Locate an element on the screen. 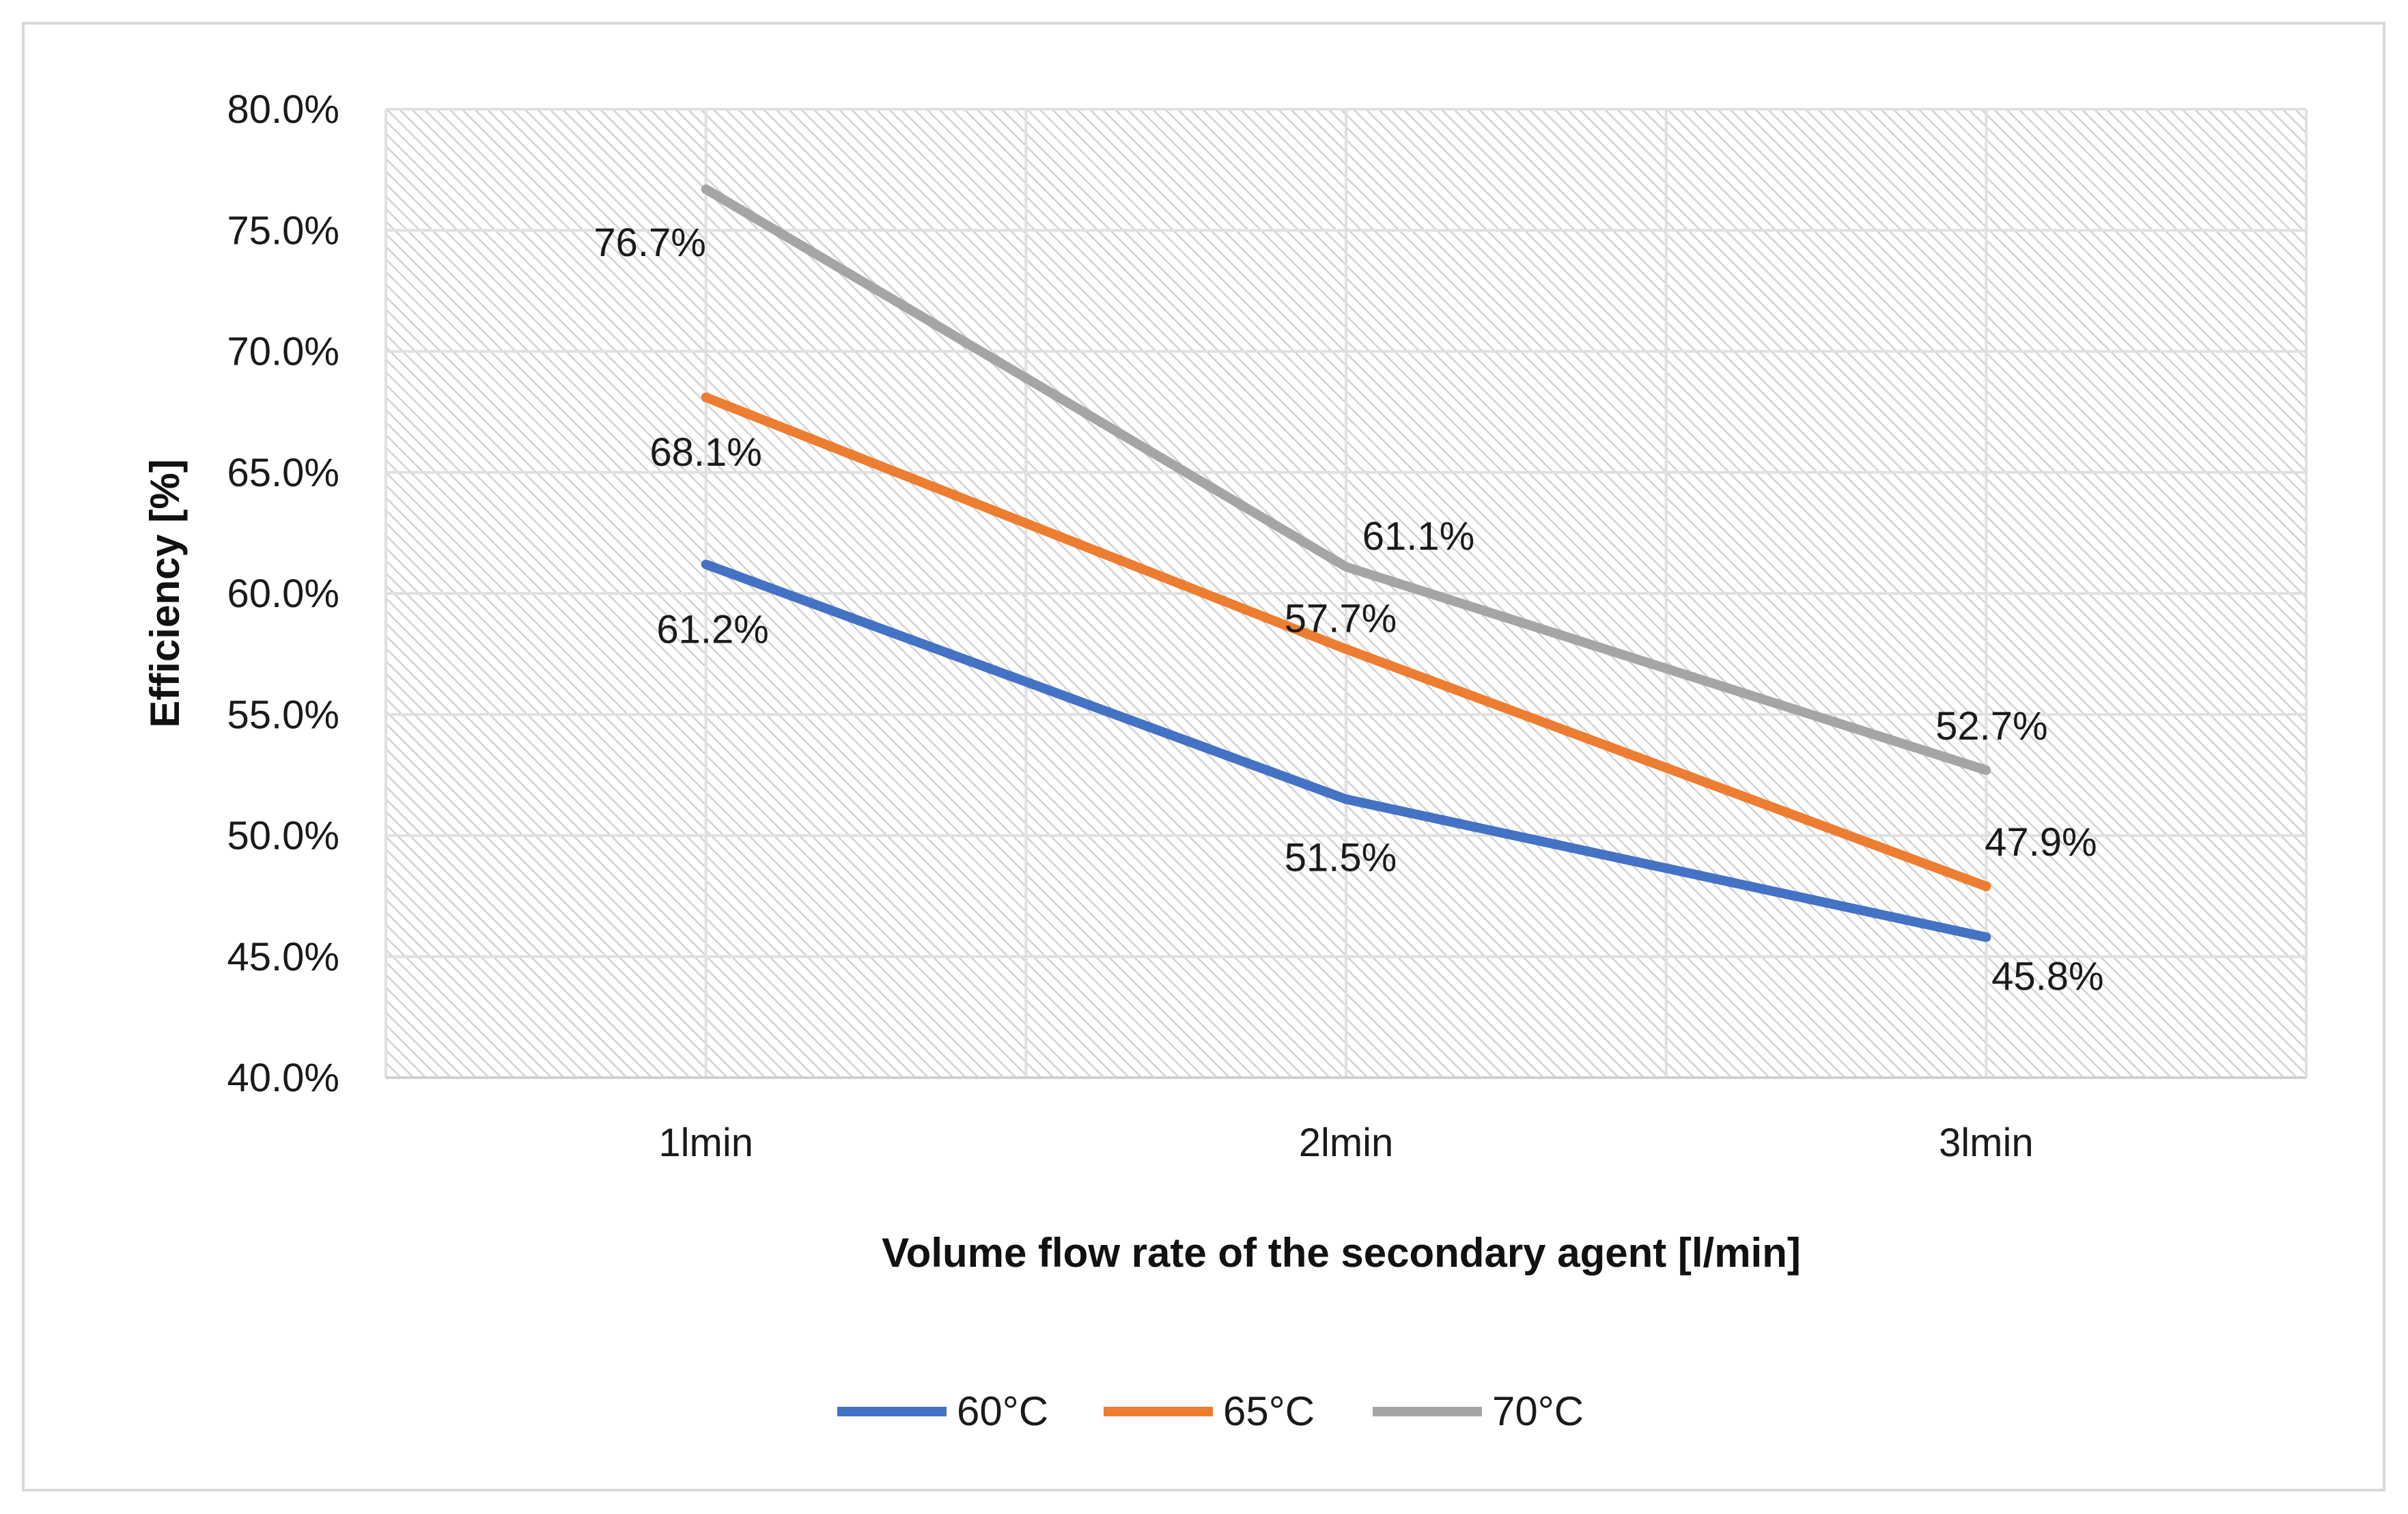 This screenshot has height=1514, width=2408. data-label: 45.8% is located at coordinates (2047, 976).